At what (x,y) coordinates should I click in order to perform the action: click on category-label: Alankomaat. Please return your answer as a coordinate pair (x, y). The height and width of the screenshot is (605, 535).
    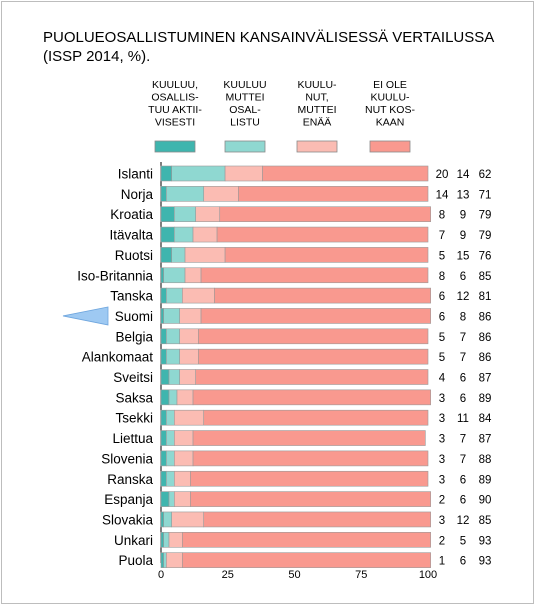
    Looking at the image, I should click on (118, 357).